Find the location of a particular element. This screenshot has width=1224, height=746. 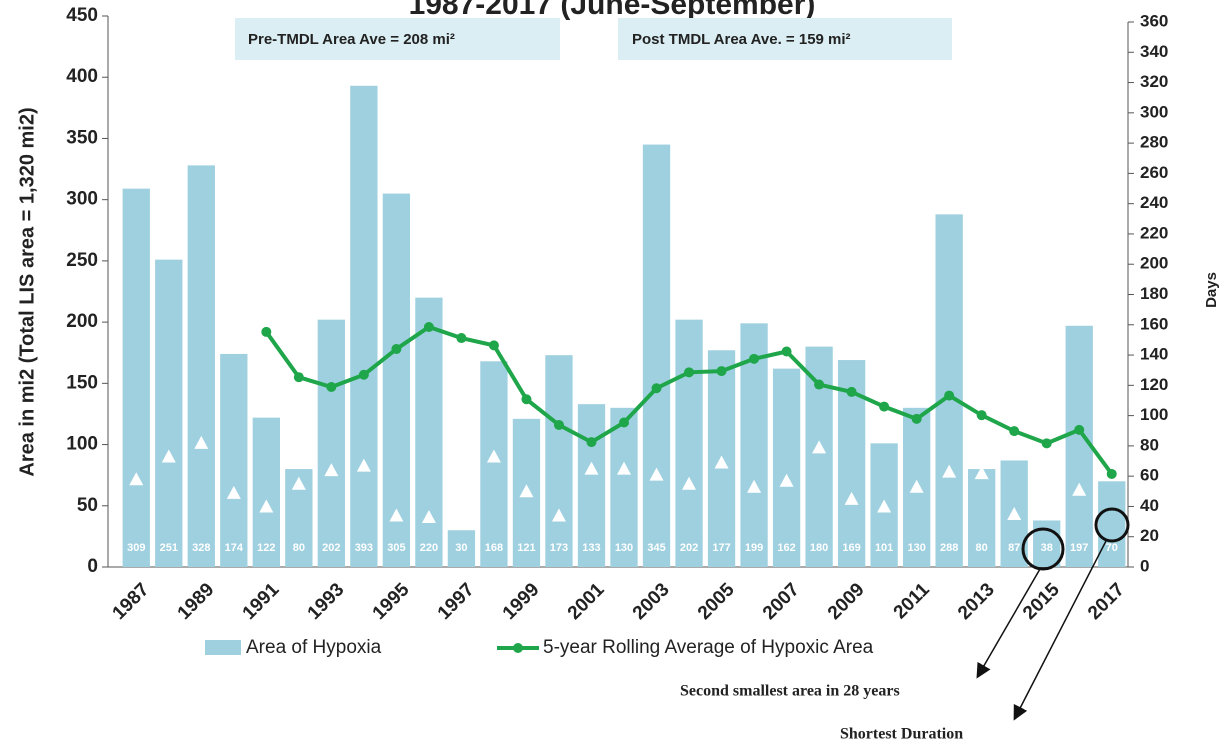

value-label: 70 is located at coordinates (1112, 548).